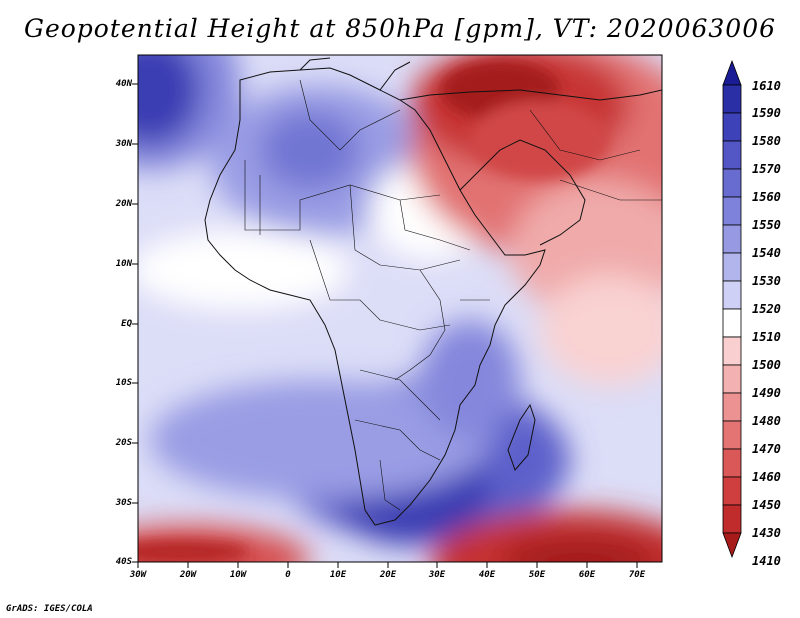 The width and height of the screenshot is (800, 618). What do you see at coordinates (123, 264) in the screenshot?
I see `lat-label: 10N` at bounding box center [123, 264].